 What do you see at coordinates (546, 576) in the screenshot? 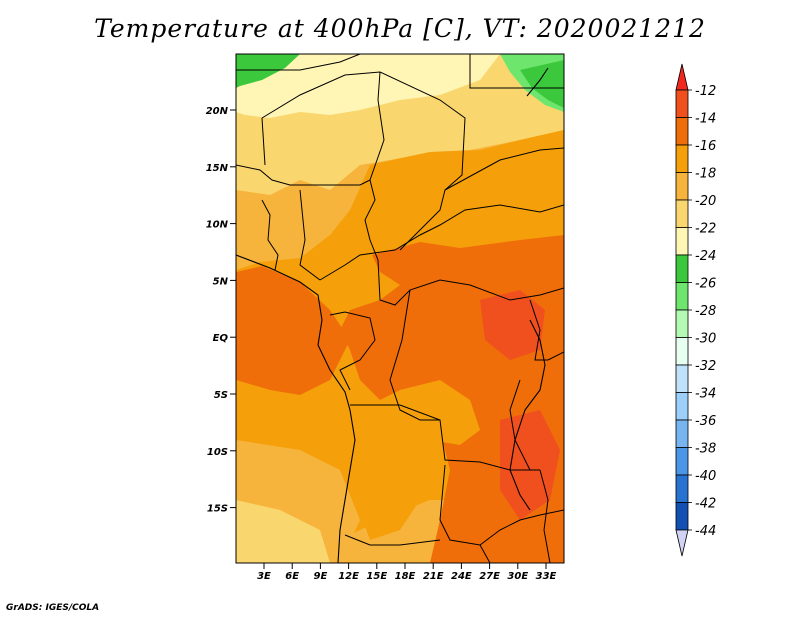
I see `lon-label: 33E` at bounding box center [546, 576].